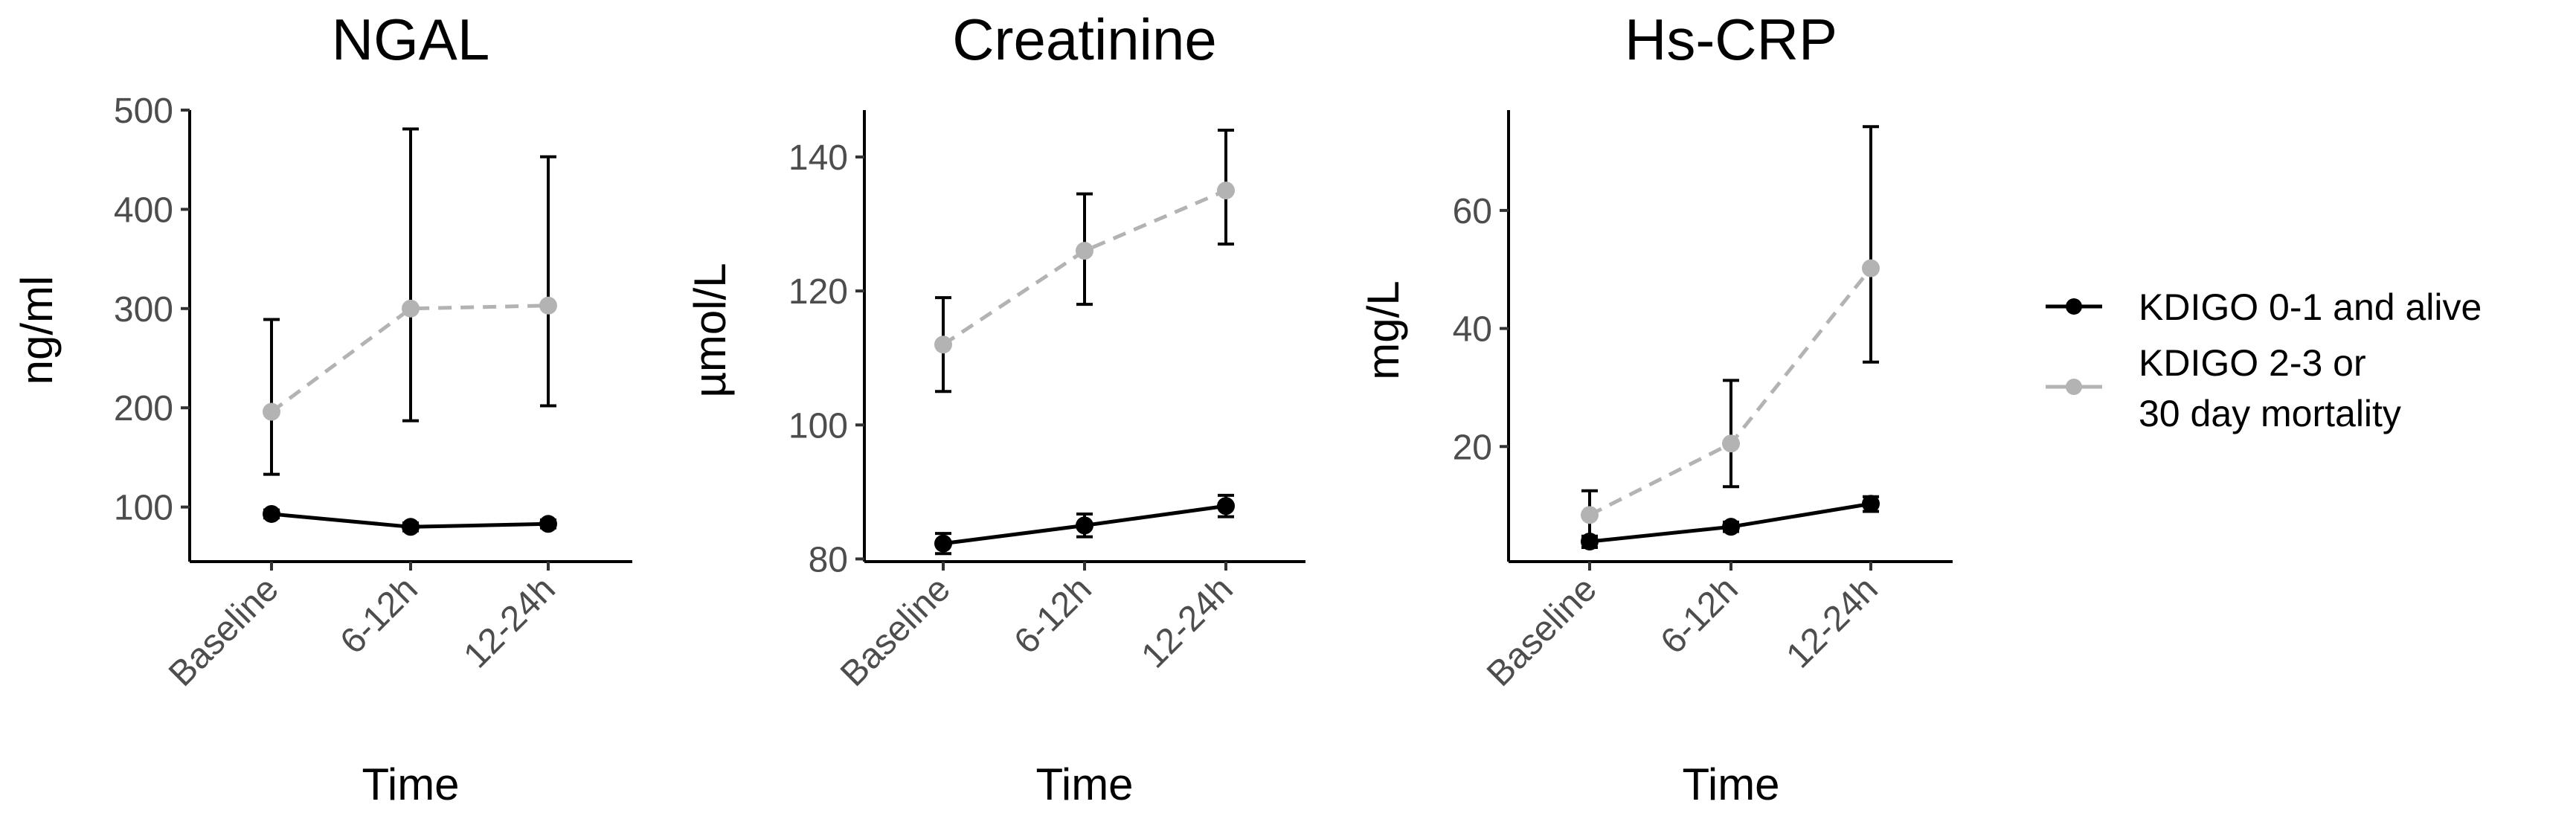  I want to click on legend-label: 30 day mortality, so click(2270, 414).